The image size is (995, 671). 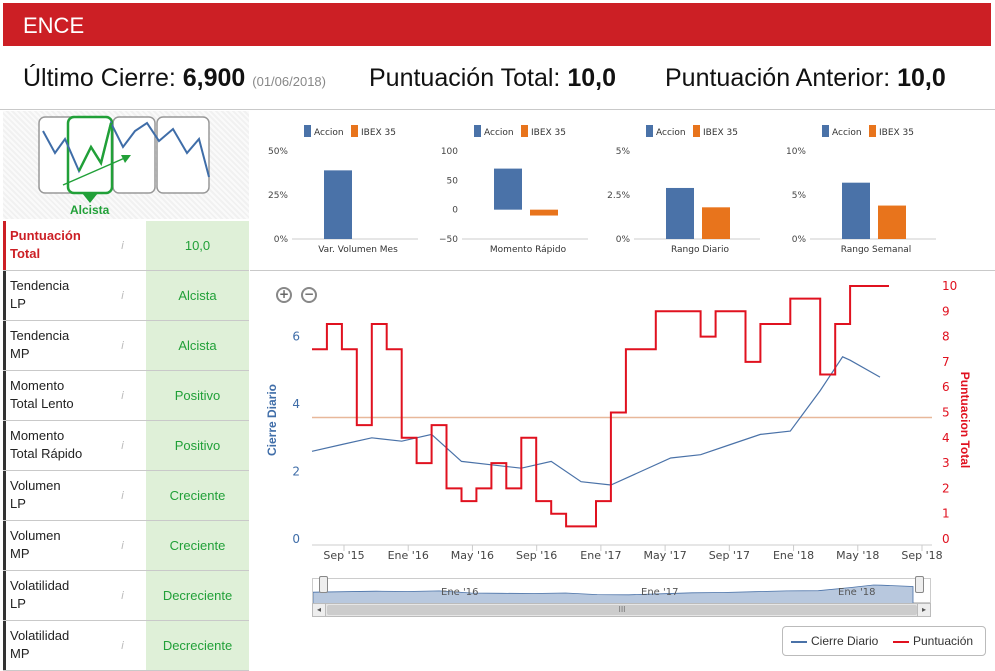 What do you see at coordinates (408, 555) in the screenshot?
I see `x-tick-label: Ene '16` at bounding box center [408, 555].